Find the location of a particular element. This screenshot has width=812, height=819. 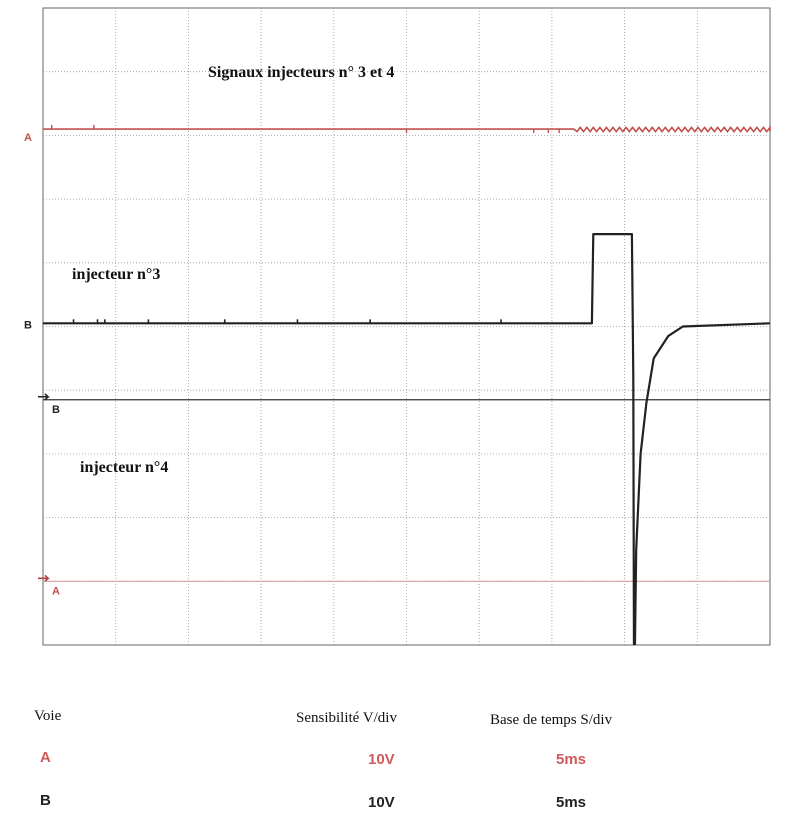

chart-title: Signaux injecteurs n° 3 et 4 is located at coordinates (301, 72).